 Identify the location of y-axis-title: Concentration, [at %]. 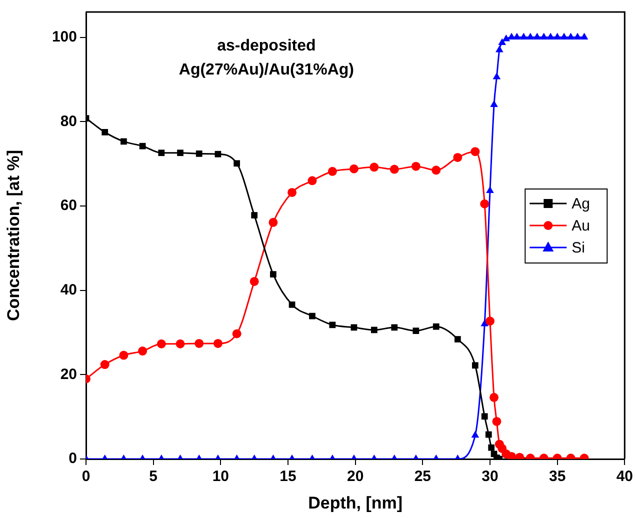
(13, 235).